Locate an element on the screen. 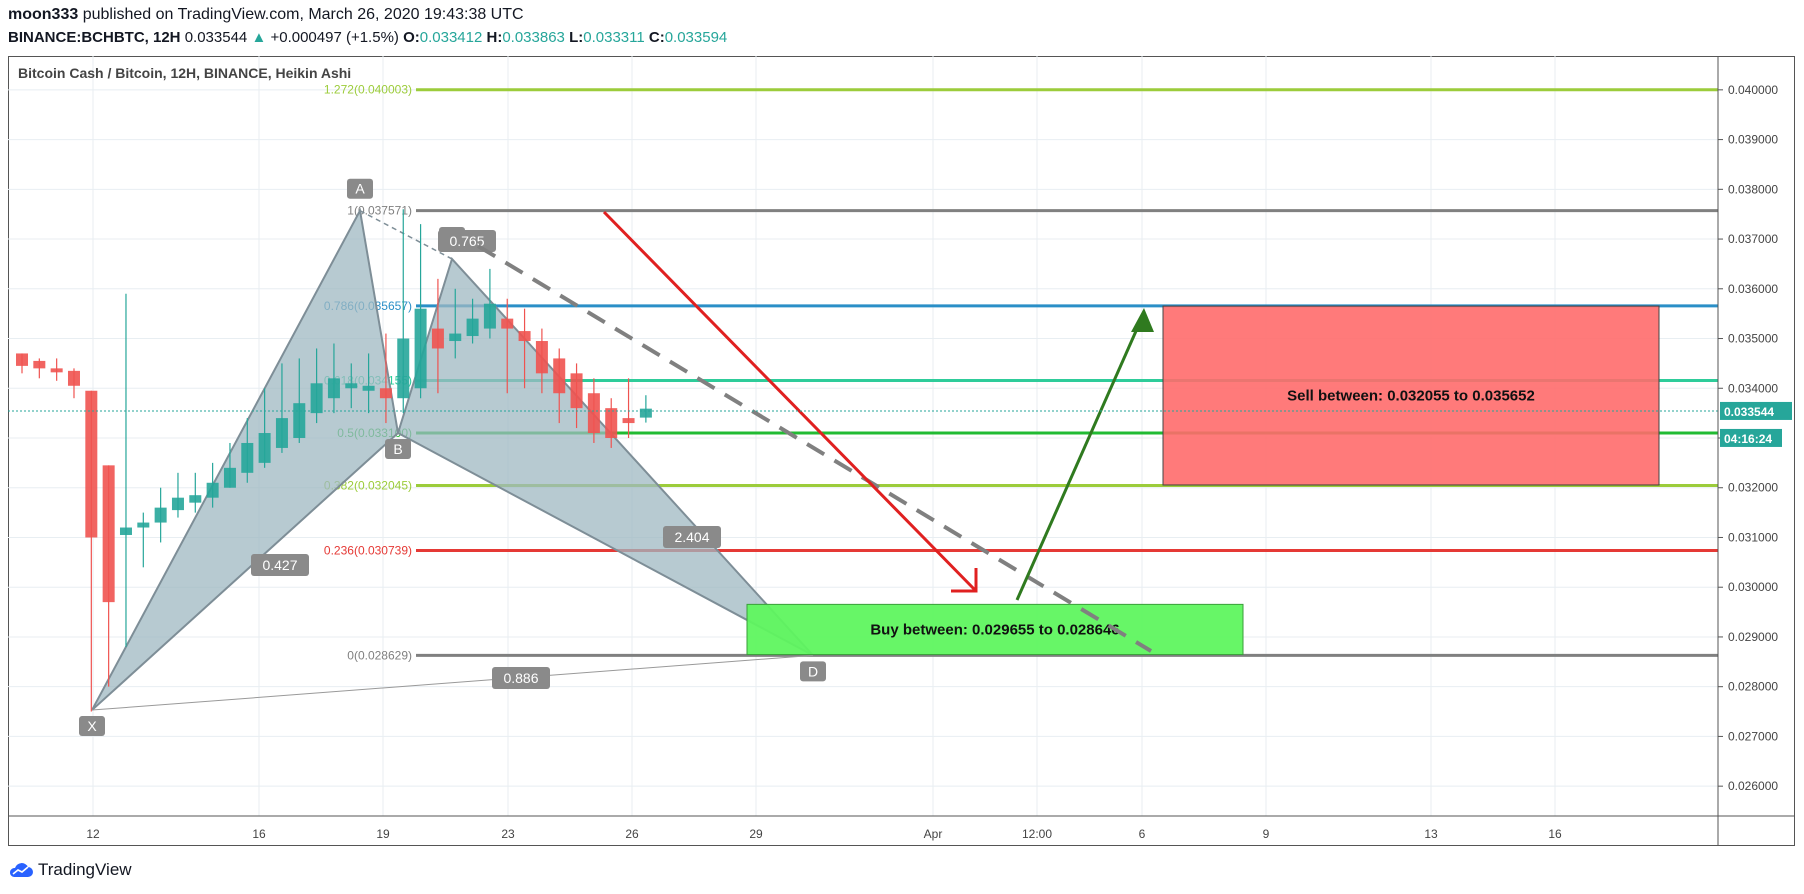 This screenshot has height=894, width=1804. high-value: 0.033863 is located at coordinates (533, 37).